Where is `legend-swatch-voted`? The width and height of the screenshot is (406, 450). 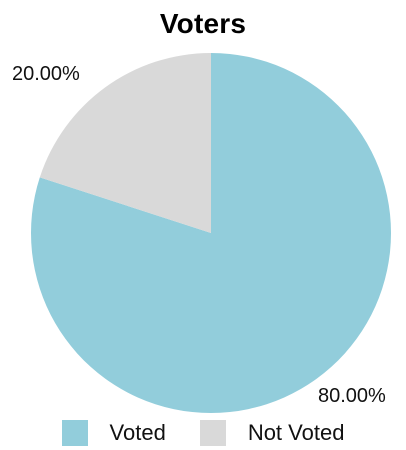
legend-swatch-voted is located at coordinates (74, 433).